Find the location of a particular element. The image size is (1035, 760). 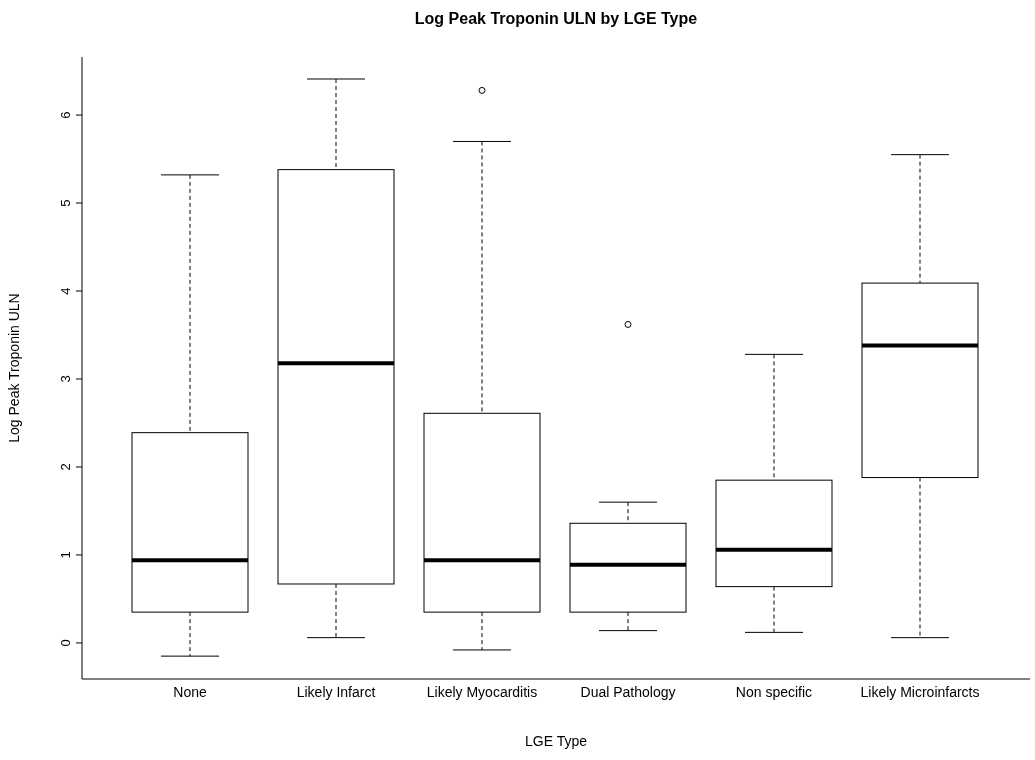

y-tick-label: 2 is located at coordinates (65, 467).